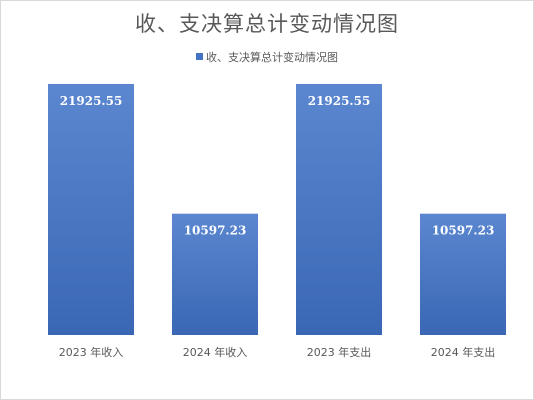 This screenshot has height=400, width=534. Describe the element at coordinates (339, 352) in the screenshot. I see `x-tick-label-3: 2023 年支出` at that location.